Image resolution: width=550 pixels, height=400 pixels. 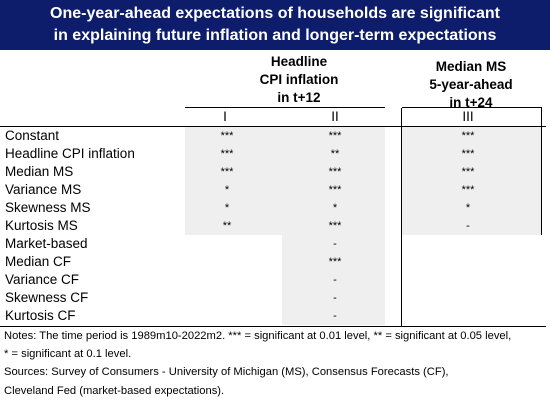 I want to click on shaded-block-col-ii, so click(x=333, y=280).